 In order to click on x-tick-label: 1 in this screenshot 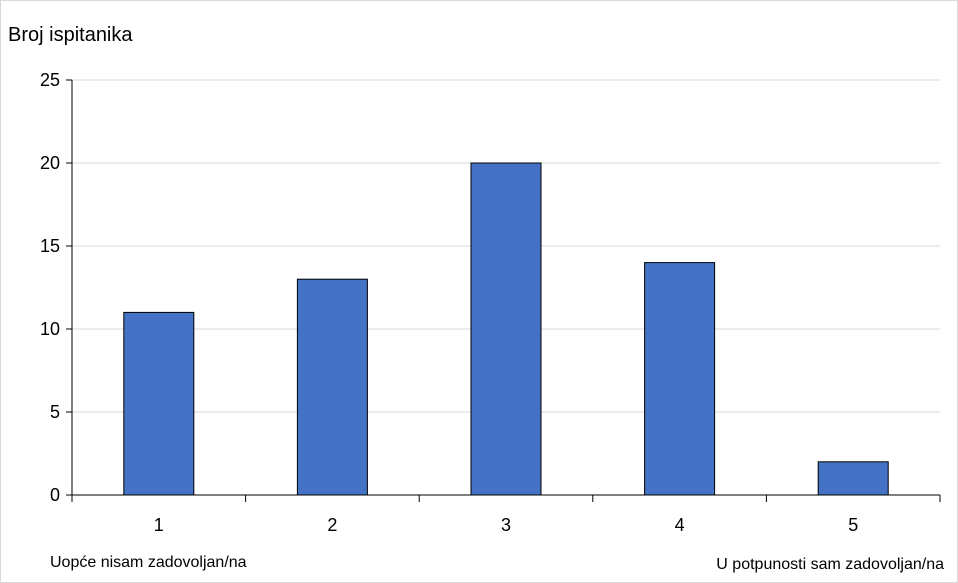, I will do `click(159, 525)`.